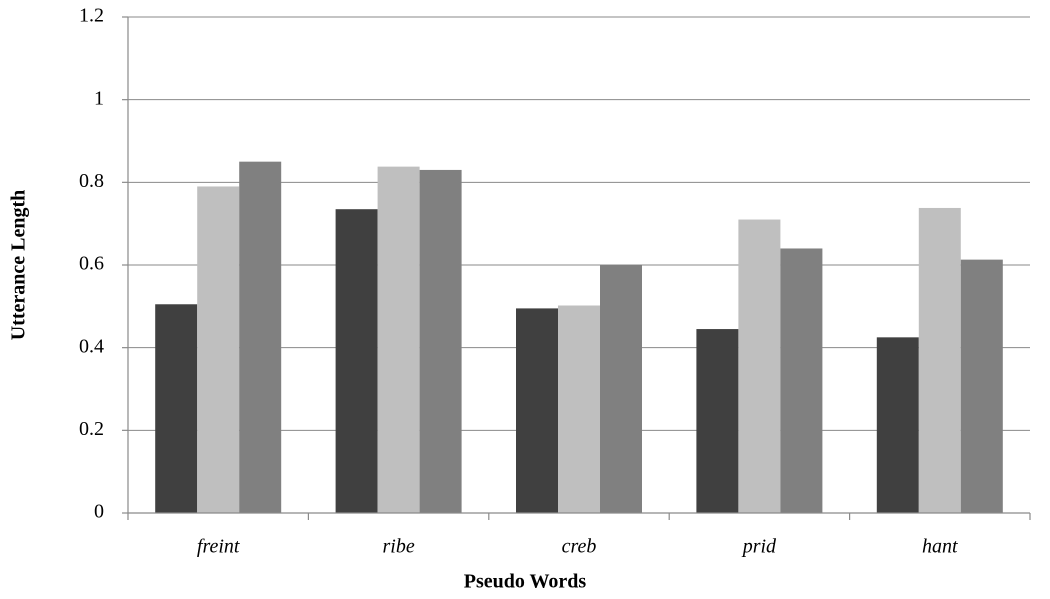 This screenshot has height=599, width=1050. What do you see at coordinates (91, 16) in the screenshot?
I see `y-tick-label: 1.2` at bounding box center [91, 16].